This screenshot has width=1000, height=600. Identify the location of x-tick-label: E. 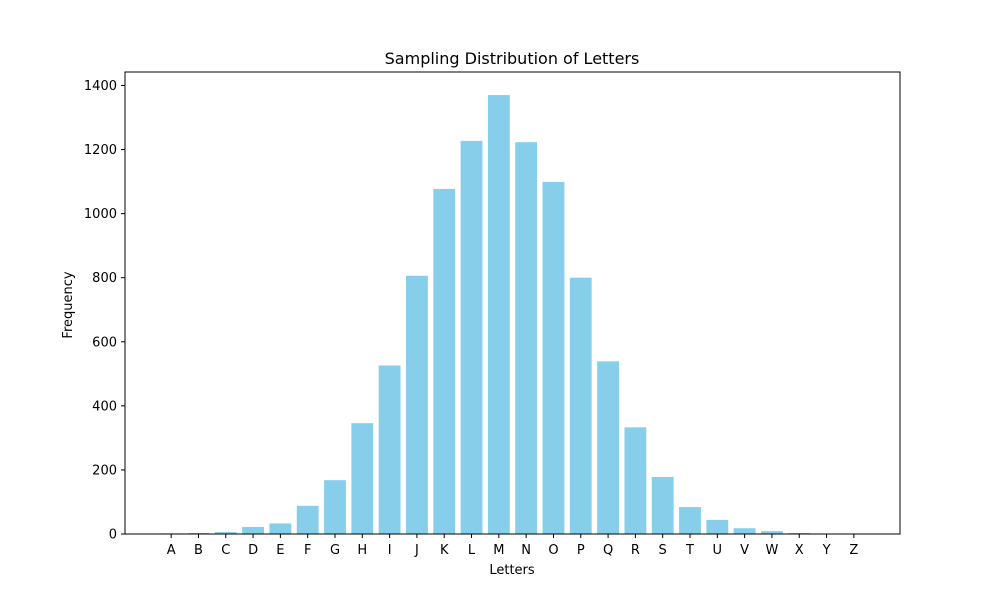
(280, 550).